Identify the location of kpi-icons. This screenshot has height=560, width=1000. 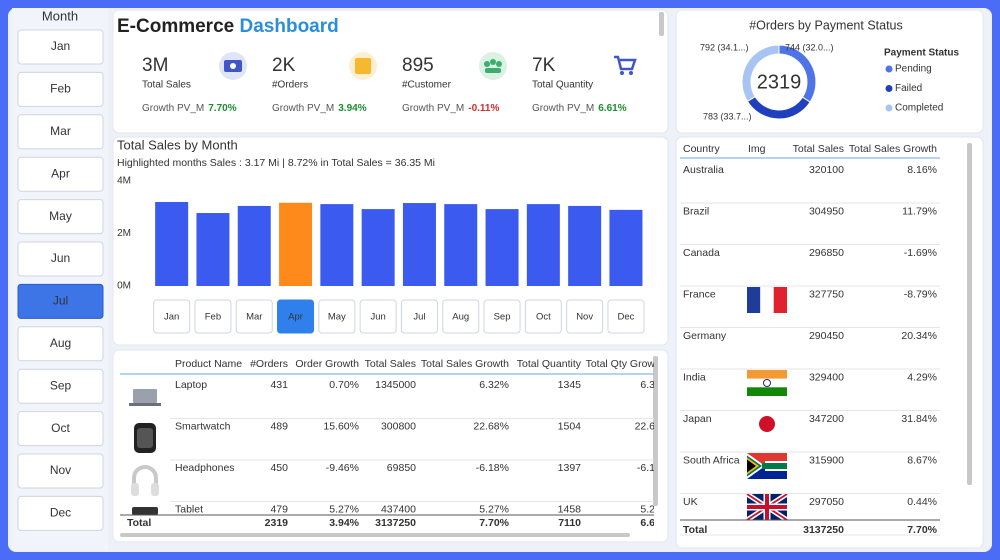
(428, 66).